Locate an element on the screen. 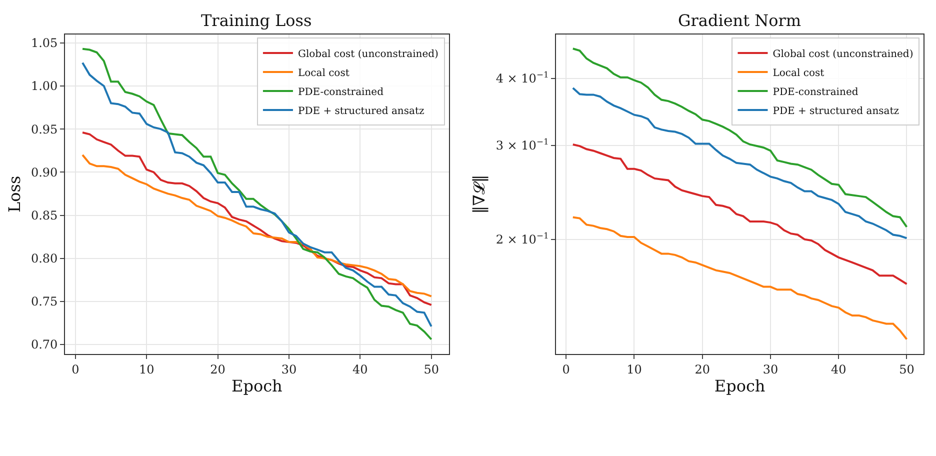 This screenshot has width=936, height=456. chart-title: Training Loss is located at coordinates (256, 20).